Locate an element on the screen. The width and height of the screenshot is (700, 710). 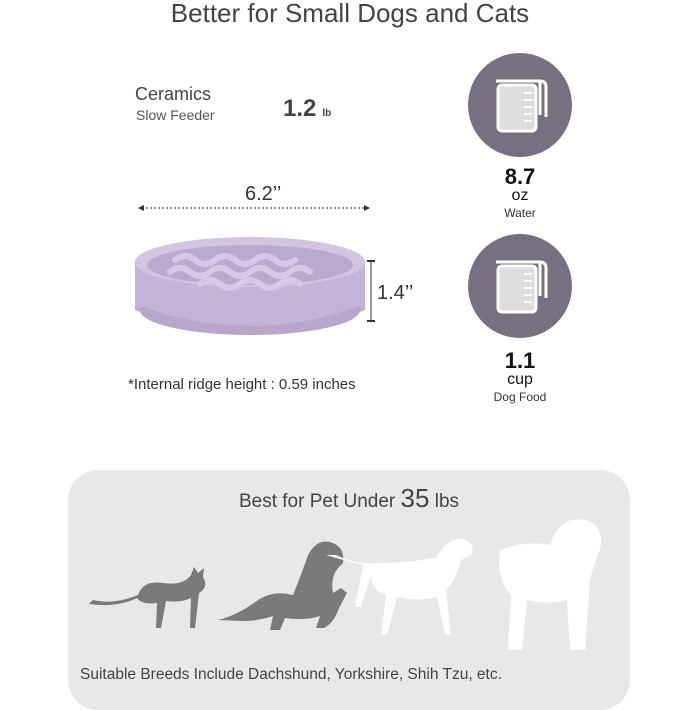
capacity-unit: oz is located at coordinates (520, 195).